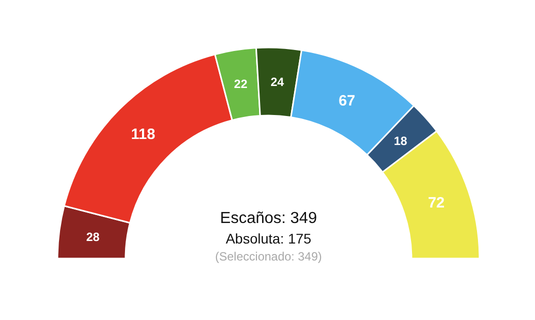  Describe the element at coordinates (401, 141) in the screenshot. I see `data-label: 18` at that location.